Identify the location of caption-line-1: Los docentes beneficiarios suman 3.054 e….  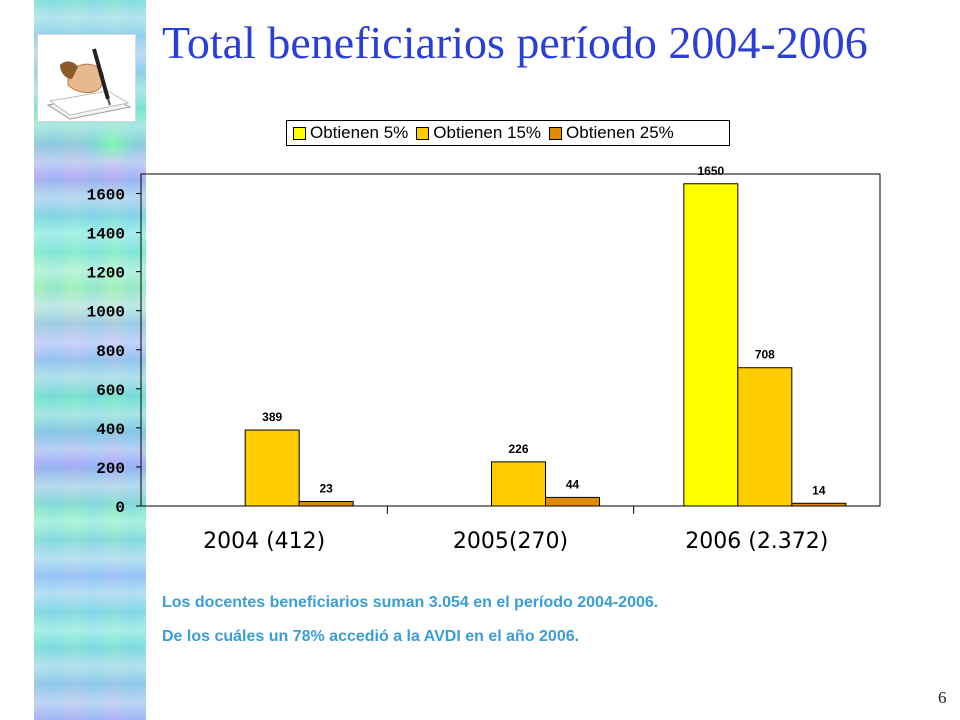
(410, 602).